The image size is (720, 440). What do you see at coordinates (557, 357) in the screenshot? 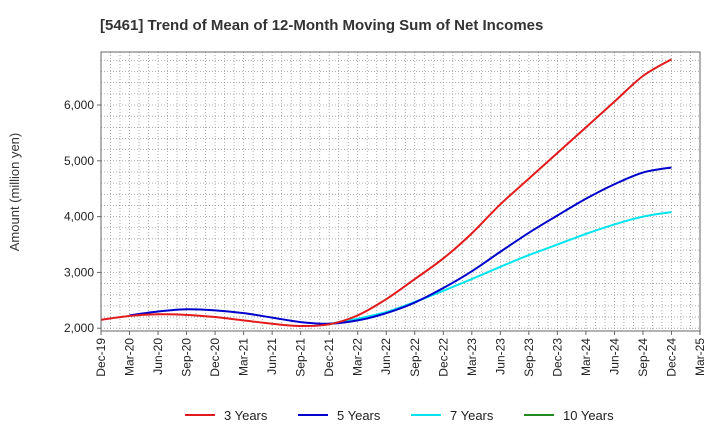
I see `x-tick-label: Dec-23` at bounding box center [557, 357].